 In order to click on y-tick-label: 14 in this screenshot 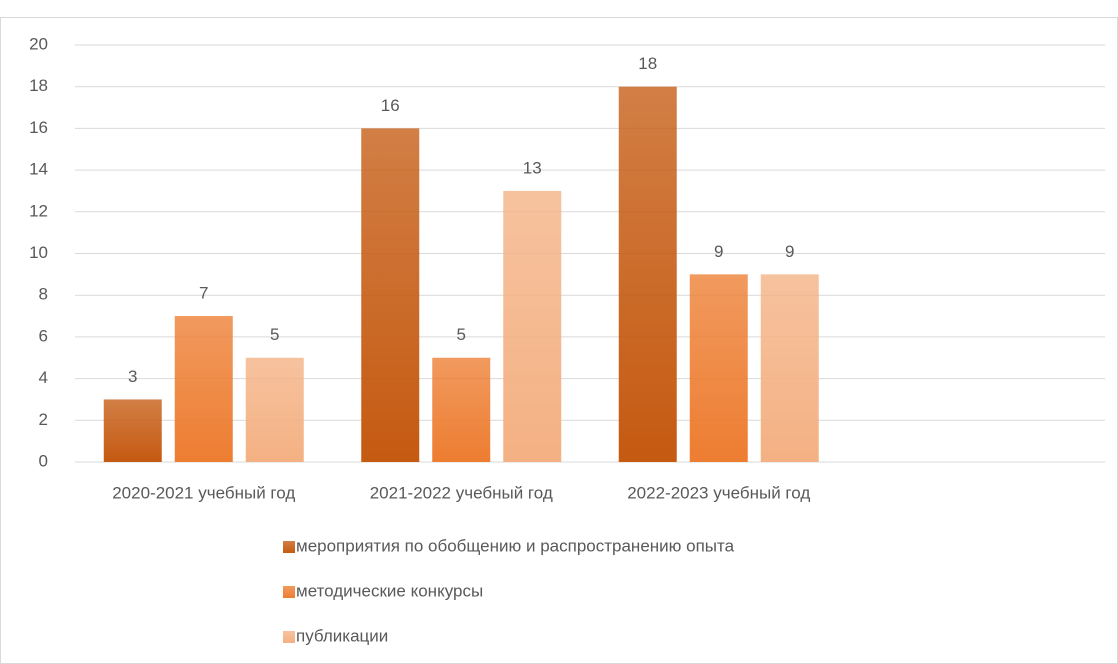, I will do `click(38, 169)`.